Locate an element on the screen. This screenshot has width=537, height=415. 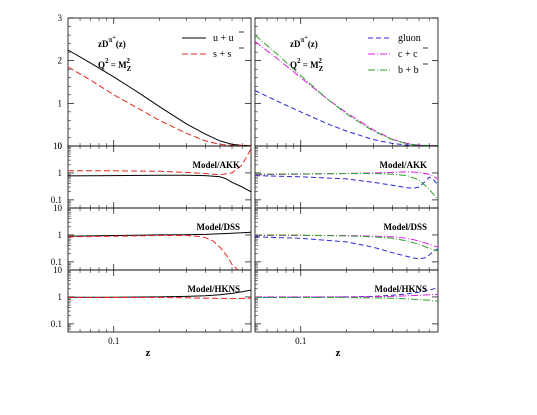
right-top-ticks is located at coordinates (346, 82).